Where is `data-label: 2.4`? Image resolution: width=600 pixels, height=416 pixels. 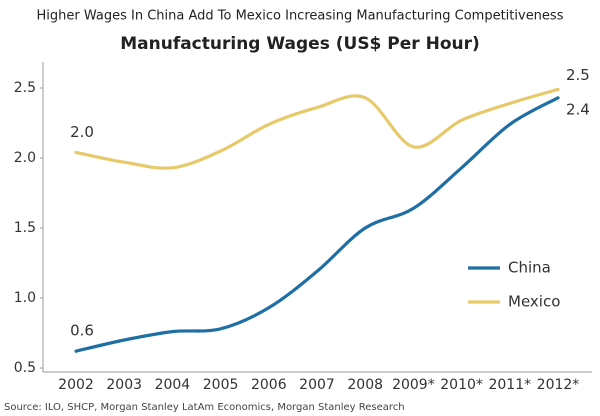
data-label: 2.4 is located at coordinates (578, 109).